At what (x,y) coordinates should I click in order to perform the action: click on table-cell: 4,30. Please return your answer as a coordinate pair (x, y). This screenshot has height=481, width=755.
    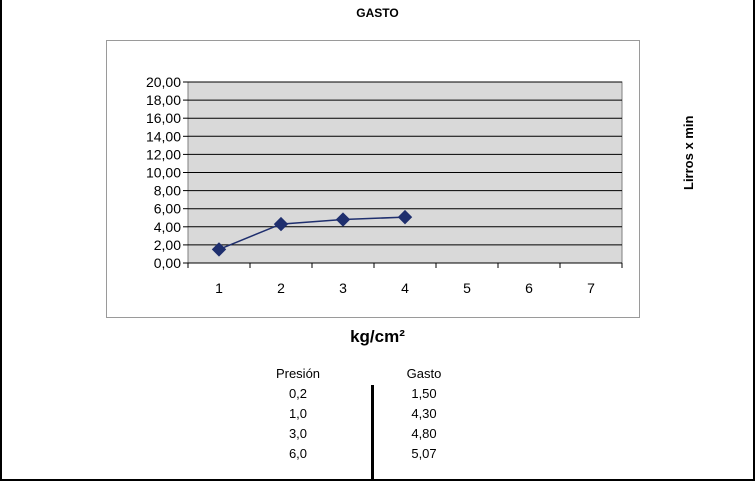
    Looking at the image, I should click on (424, 413).